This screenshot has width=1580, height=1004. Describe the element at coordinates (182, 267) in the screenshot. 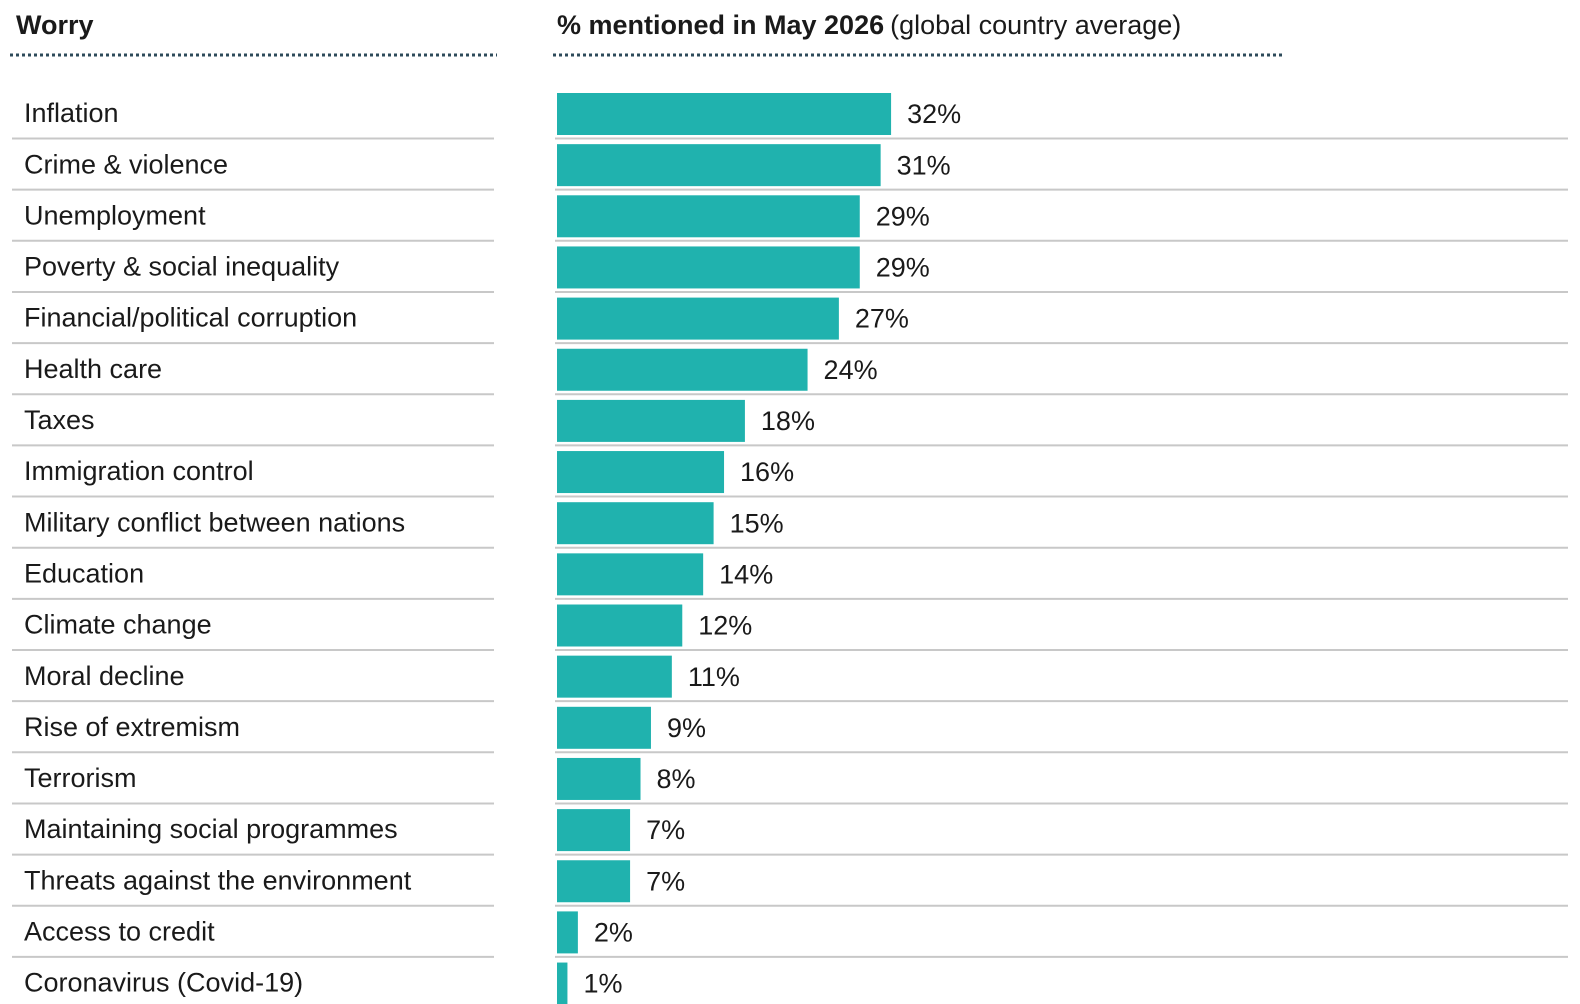

I see `category-label: Poverty & social inequality` at that location.